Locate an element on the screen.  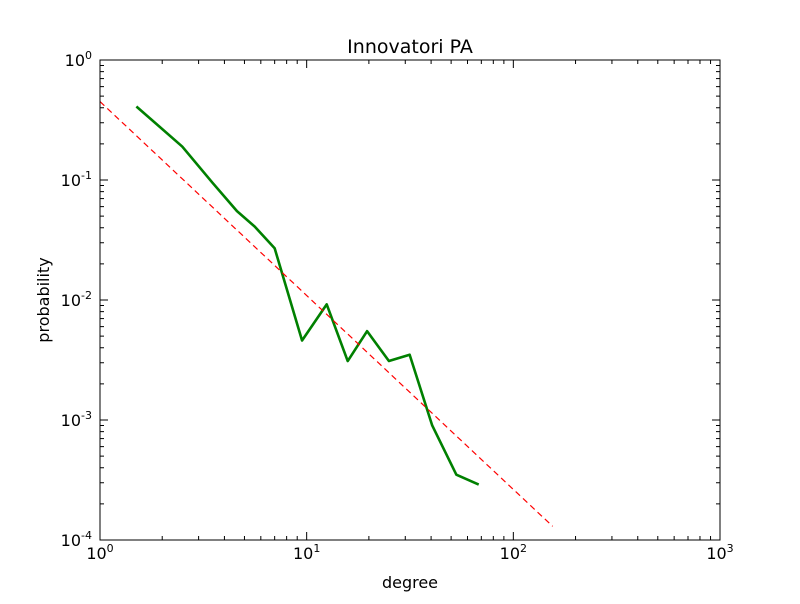
x-tick-label-1: 10¹ is located at coordinates (306, 552).